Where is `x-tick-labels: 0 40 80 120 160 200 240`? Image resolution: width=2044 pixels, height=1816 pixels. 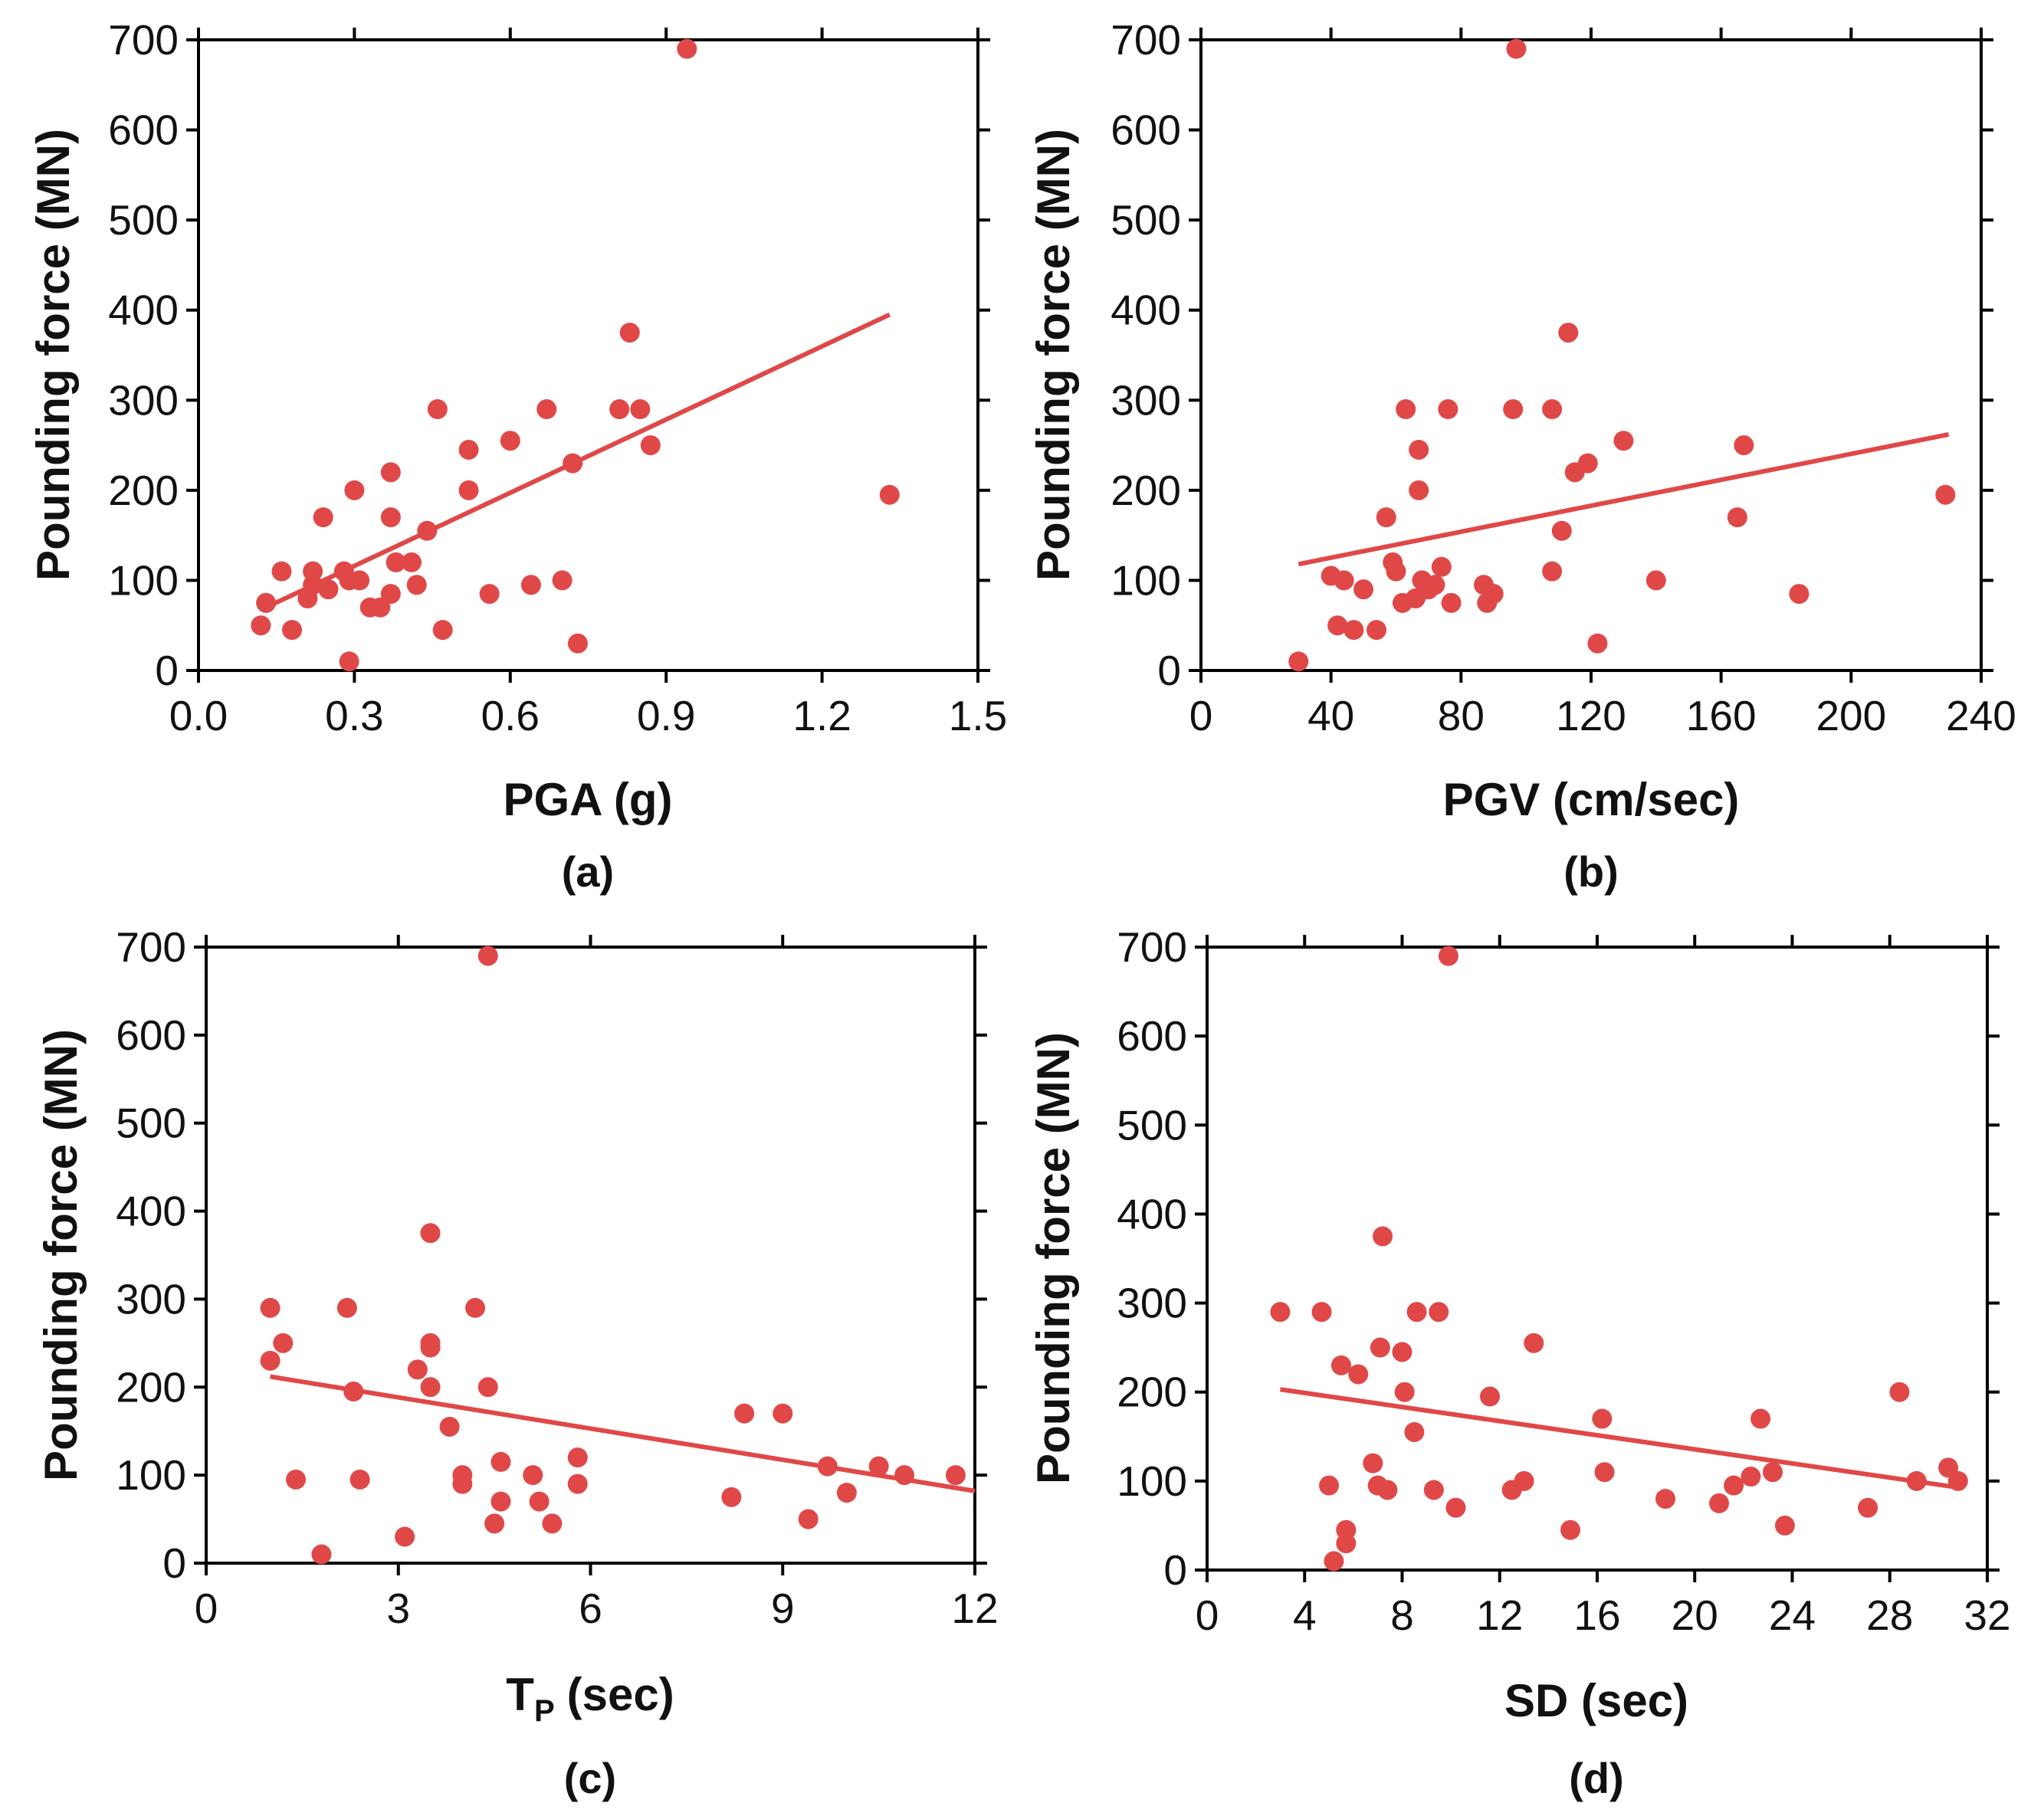
x-tick-labels: 0 40 80 120 160 200 240 is located at coordinates (1603, 715).